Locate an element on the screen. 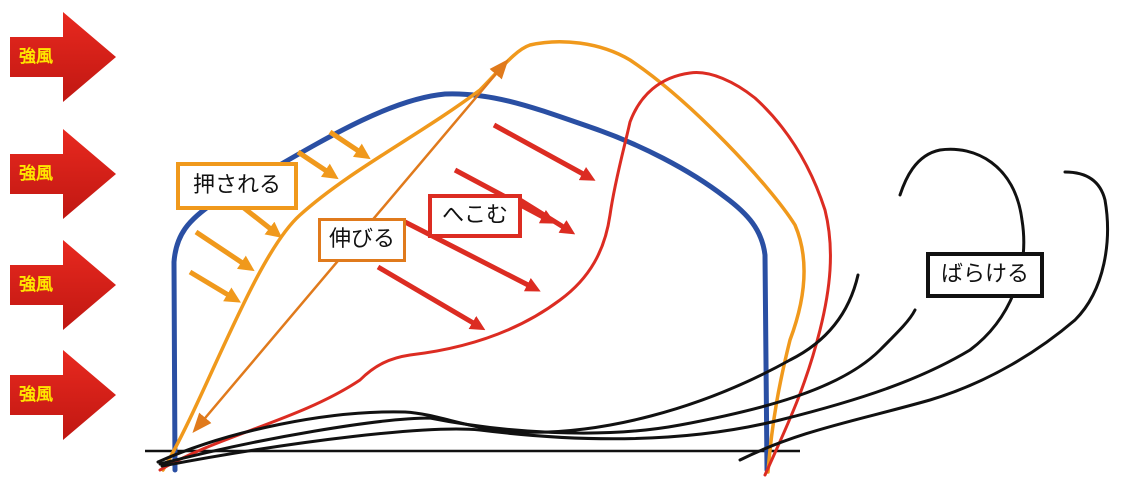  pushed-label: 押される is located at coordinates (237, 186).